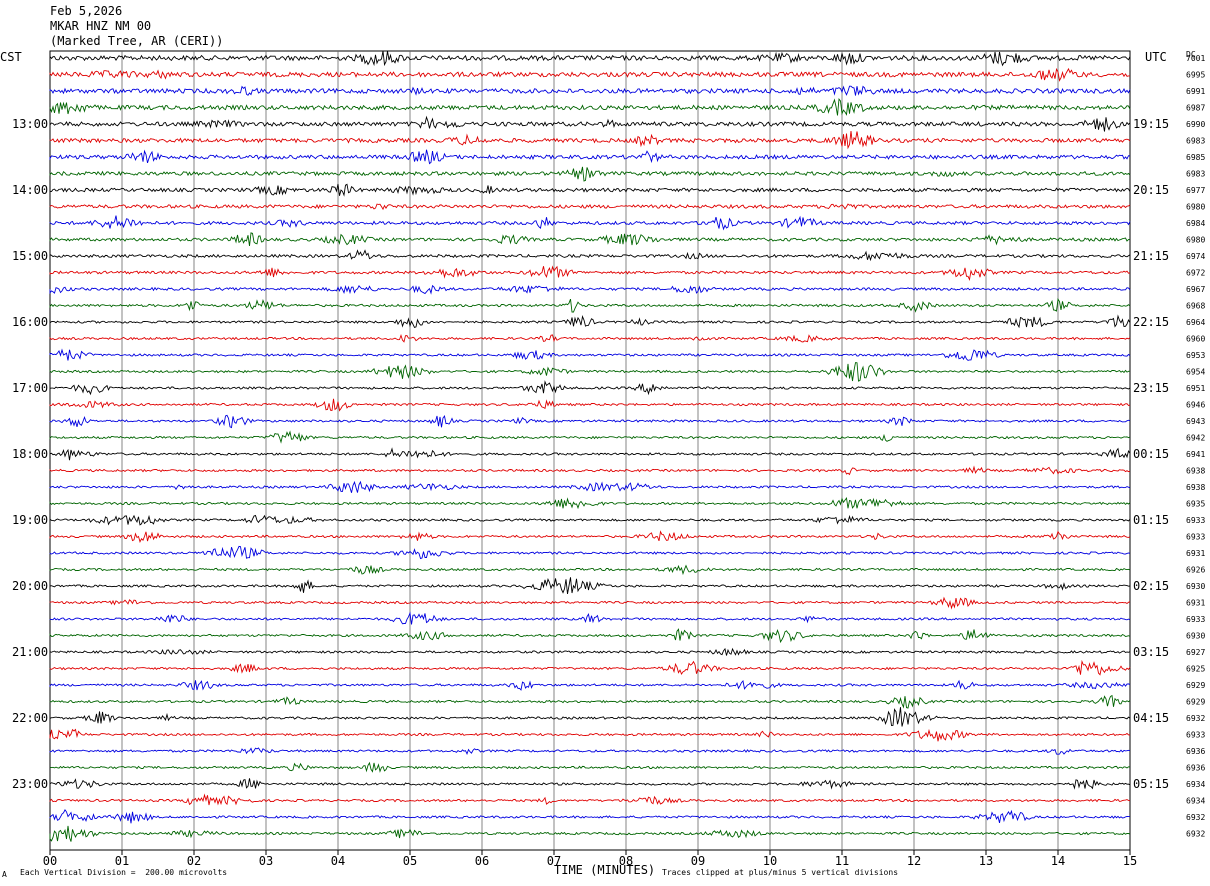 This screenshot has height=886, width=1210. Describe the element at coordinates (1195, 570) in the screenshot. I see `dc-offset-label: 6926` at that location.